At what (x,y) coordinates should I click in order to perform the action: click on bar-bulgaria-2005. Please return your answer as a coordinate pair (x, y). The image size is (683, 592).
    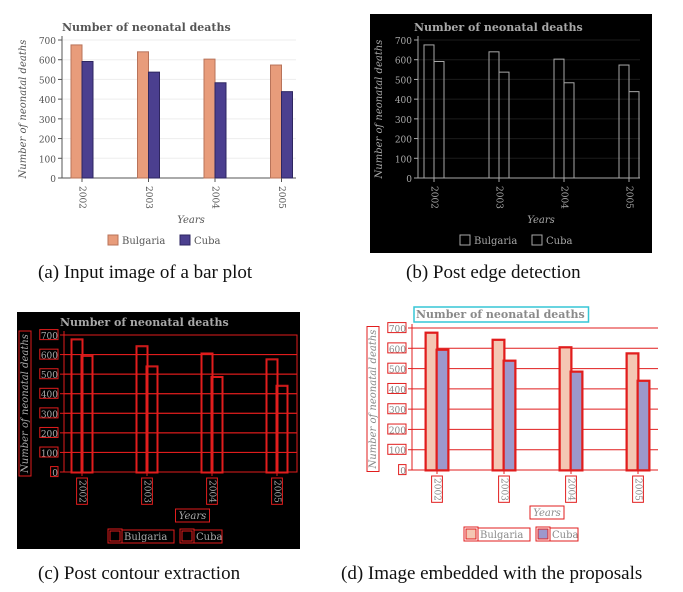
    Looking at the image, I should click on (632, 412).